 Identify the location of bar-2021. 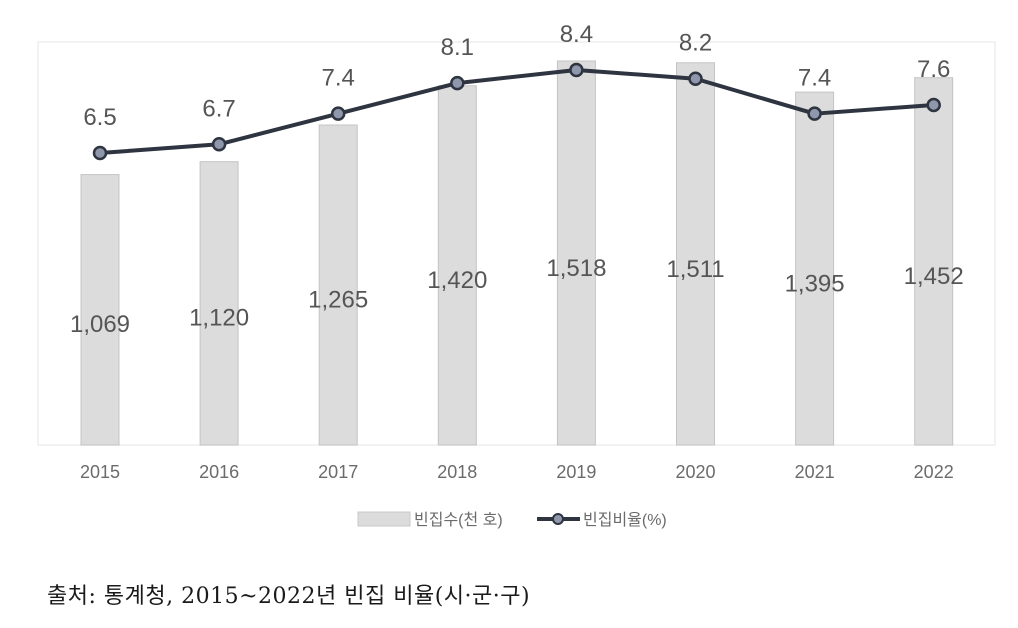
(815, 268).